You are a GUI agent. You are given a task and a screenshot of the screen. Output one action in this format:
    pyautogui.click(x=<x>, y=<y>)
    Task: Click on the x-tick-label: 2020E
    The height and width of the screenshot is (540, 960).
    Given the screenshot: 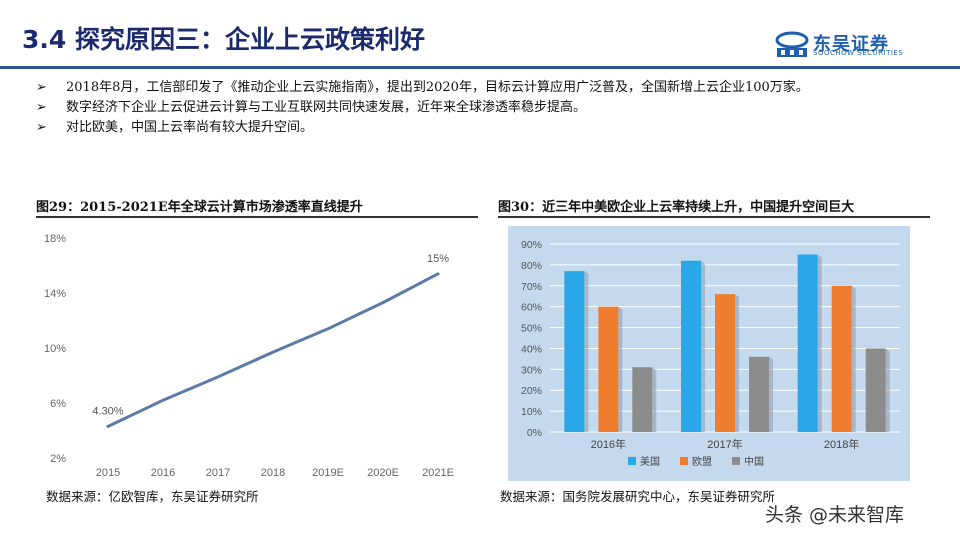 What is the action you would take?
    pyautogui.click(x=383, y=473)
    